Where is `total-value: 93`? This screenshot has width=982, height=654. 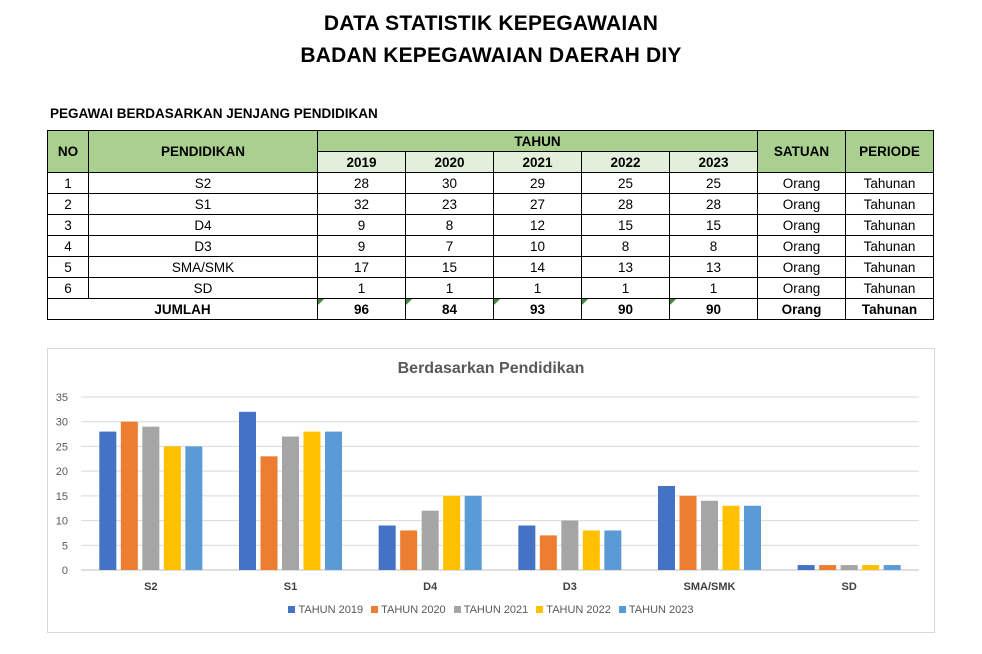 total-value: 93 is located at coordinates (537, 309).